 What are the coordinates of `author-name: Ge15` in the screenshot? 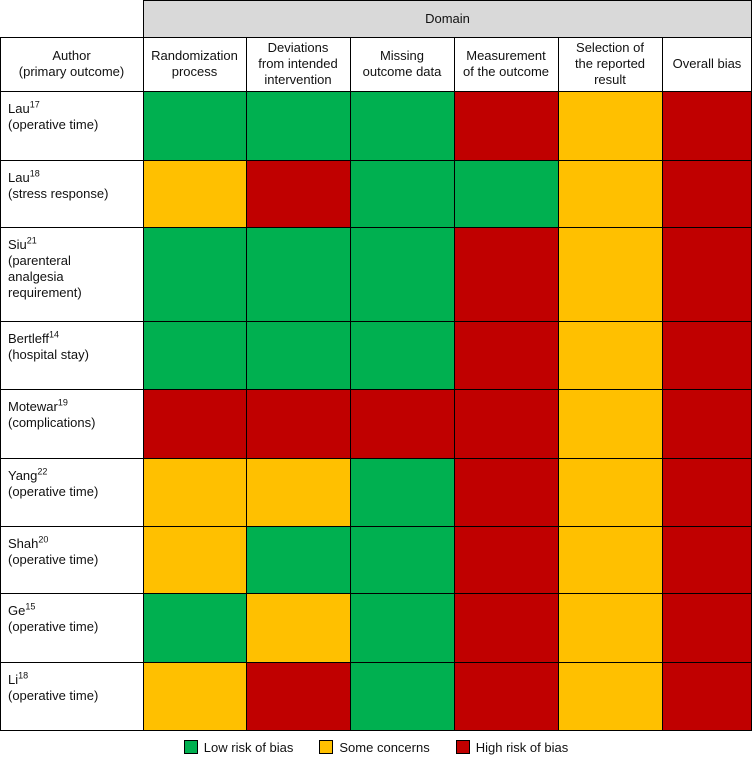 It's located at (75, 610).